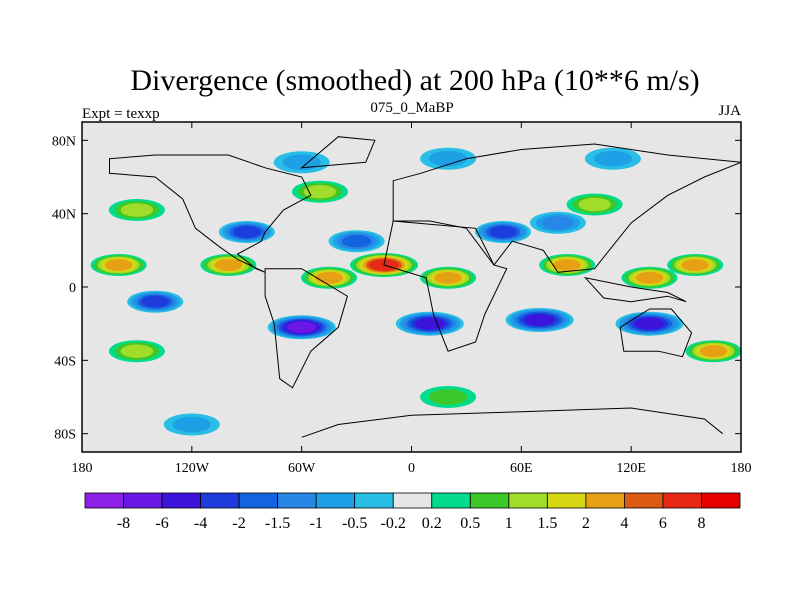 The image size is (800, 600). I want to click on right-string: JJA, so click(729, 111).